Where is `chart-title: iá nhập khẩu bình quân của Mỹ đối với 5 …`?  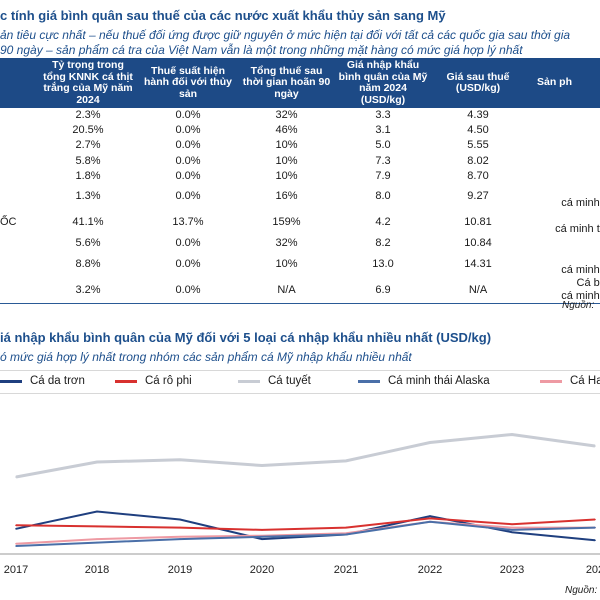
chart-title: iá nhập khẩu bình quân của Mỹ đối với 5 … is located at coordinates (246, 337).